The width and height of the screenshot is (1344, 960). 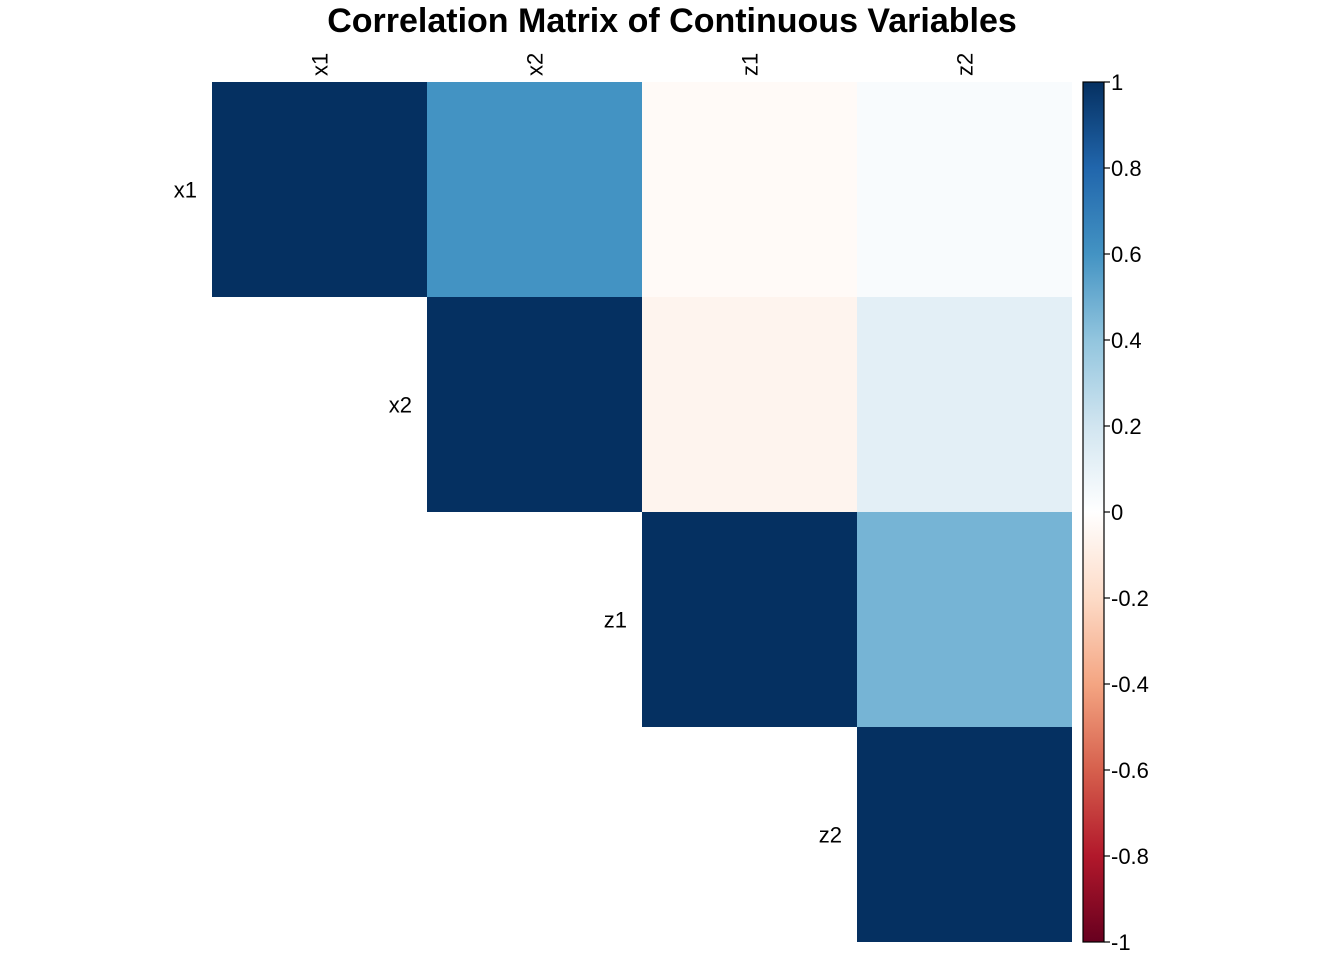 I want to click on colorbar-tick-label: 0.4, so click(x=1126, y=340).